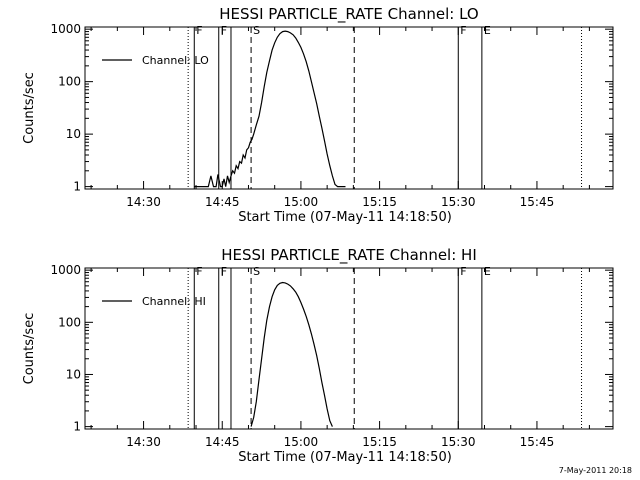 This screenshot has width=640, height=480. Describe the element at coordinates (175, 60) in the screenshot. I see `legend-label: Channel: LO` at that location.